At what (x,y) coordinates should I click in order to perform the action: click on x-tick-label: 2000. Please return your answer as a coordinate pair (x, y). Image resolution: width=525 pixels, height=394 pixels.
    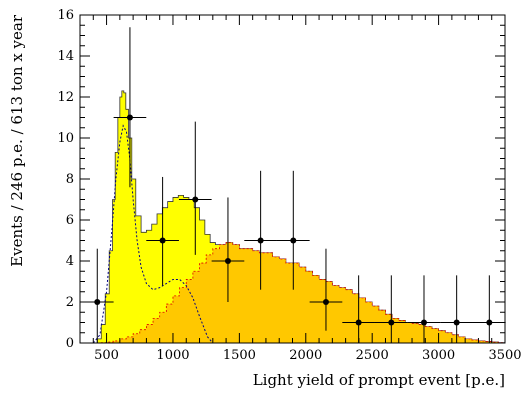
    Looking at the image, I should click on (305, 355).